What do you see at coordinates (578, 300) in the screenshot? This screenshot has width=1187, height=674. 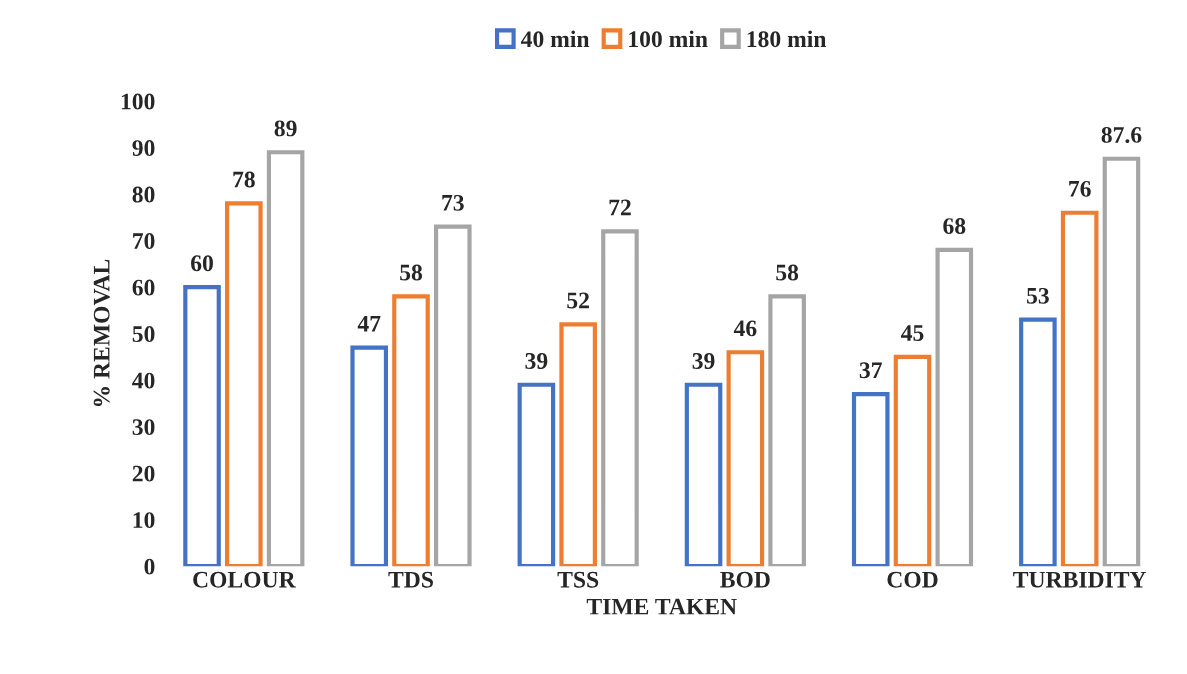 I see `data-label: 52` at bounding box center [578, 300].